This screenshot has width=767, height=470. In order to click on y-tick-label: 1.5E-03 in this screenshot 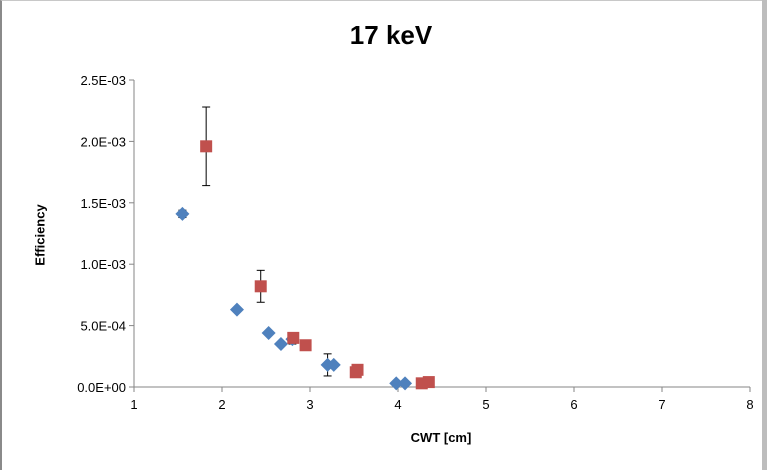, I will do `click(103, 203)`.